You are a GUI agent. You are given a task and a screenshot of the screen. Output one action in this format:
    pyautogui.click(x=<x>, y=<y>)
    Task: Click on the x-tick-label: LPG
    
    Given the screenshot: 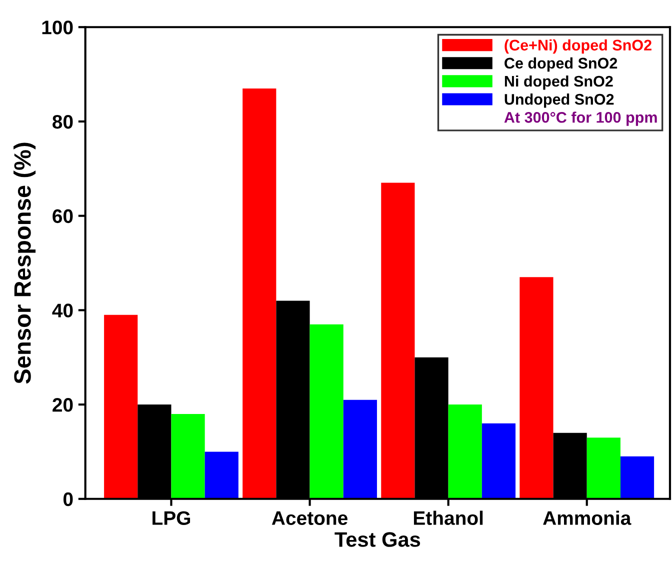 What is the action you would take?
    pyautogui.click(x=171, y=518)
    